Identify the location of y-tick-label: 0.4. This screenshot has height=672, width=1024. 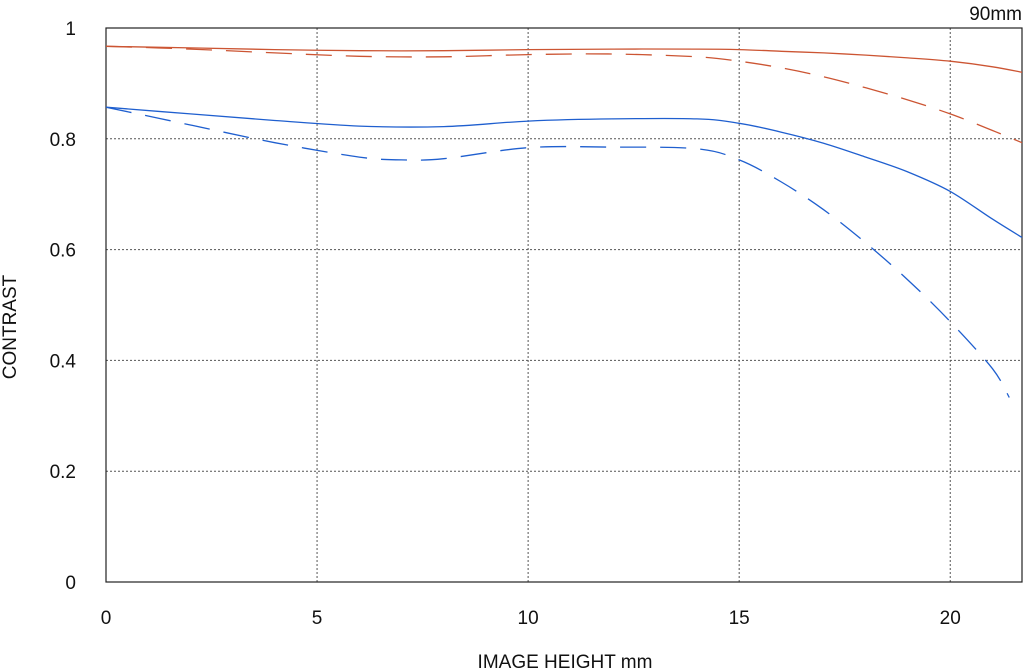
(63, 361).